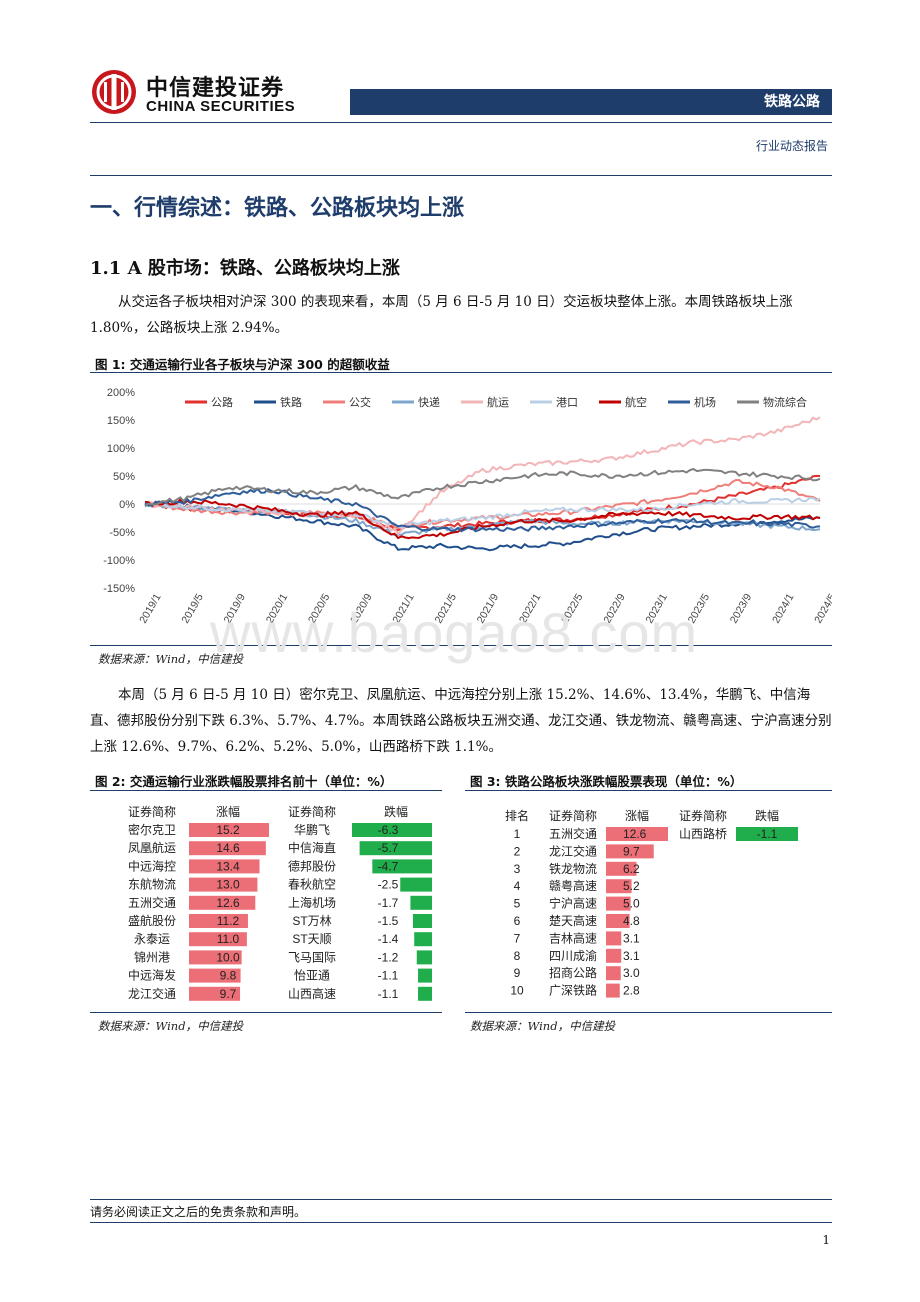 This screenshot has height=1302, width=920. I want to click on y-tick-label: 100%, so click(121, 449).